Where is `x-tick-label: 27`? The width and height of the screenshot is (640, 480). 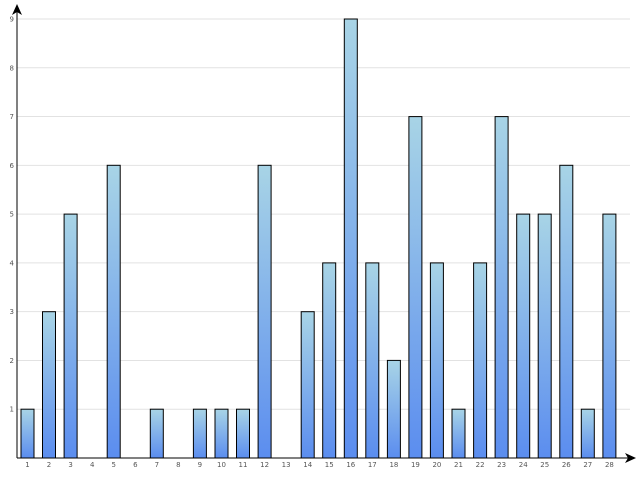 x-tick-label: 27 is located at coordinates (587, 465).